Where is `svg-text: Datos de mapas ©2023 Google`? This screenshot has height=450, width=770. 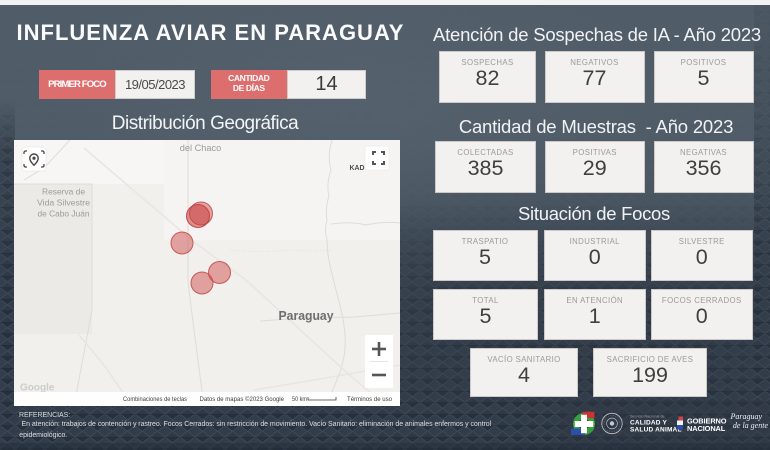
svg-text: Datos de mapas ©2023 Google is located at coordinates (242, 399).